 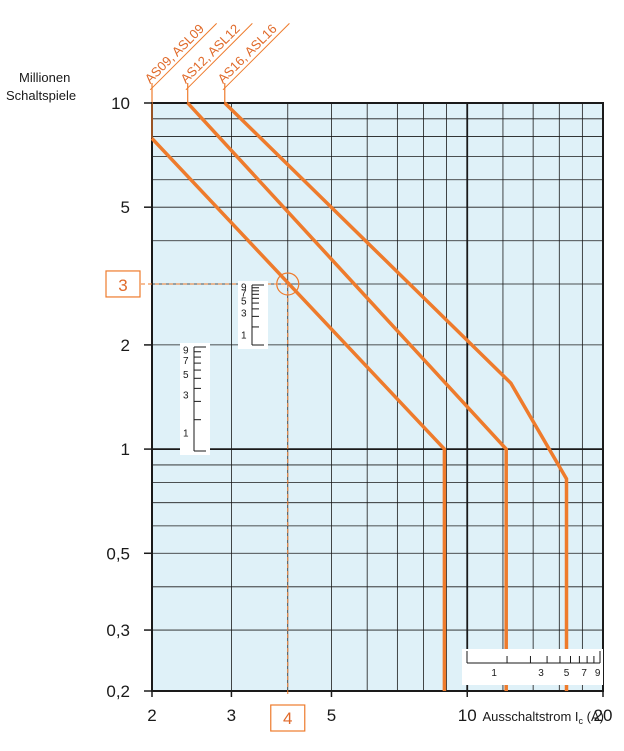 What do you see at coordinates (467, 715) in the screenshot?
I see `x-tick-label-10: 10` at bounding box center [467, 715].